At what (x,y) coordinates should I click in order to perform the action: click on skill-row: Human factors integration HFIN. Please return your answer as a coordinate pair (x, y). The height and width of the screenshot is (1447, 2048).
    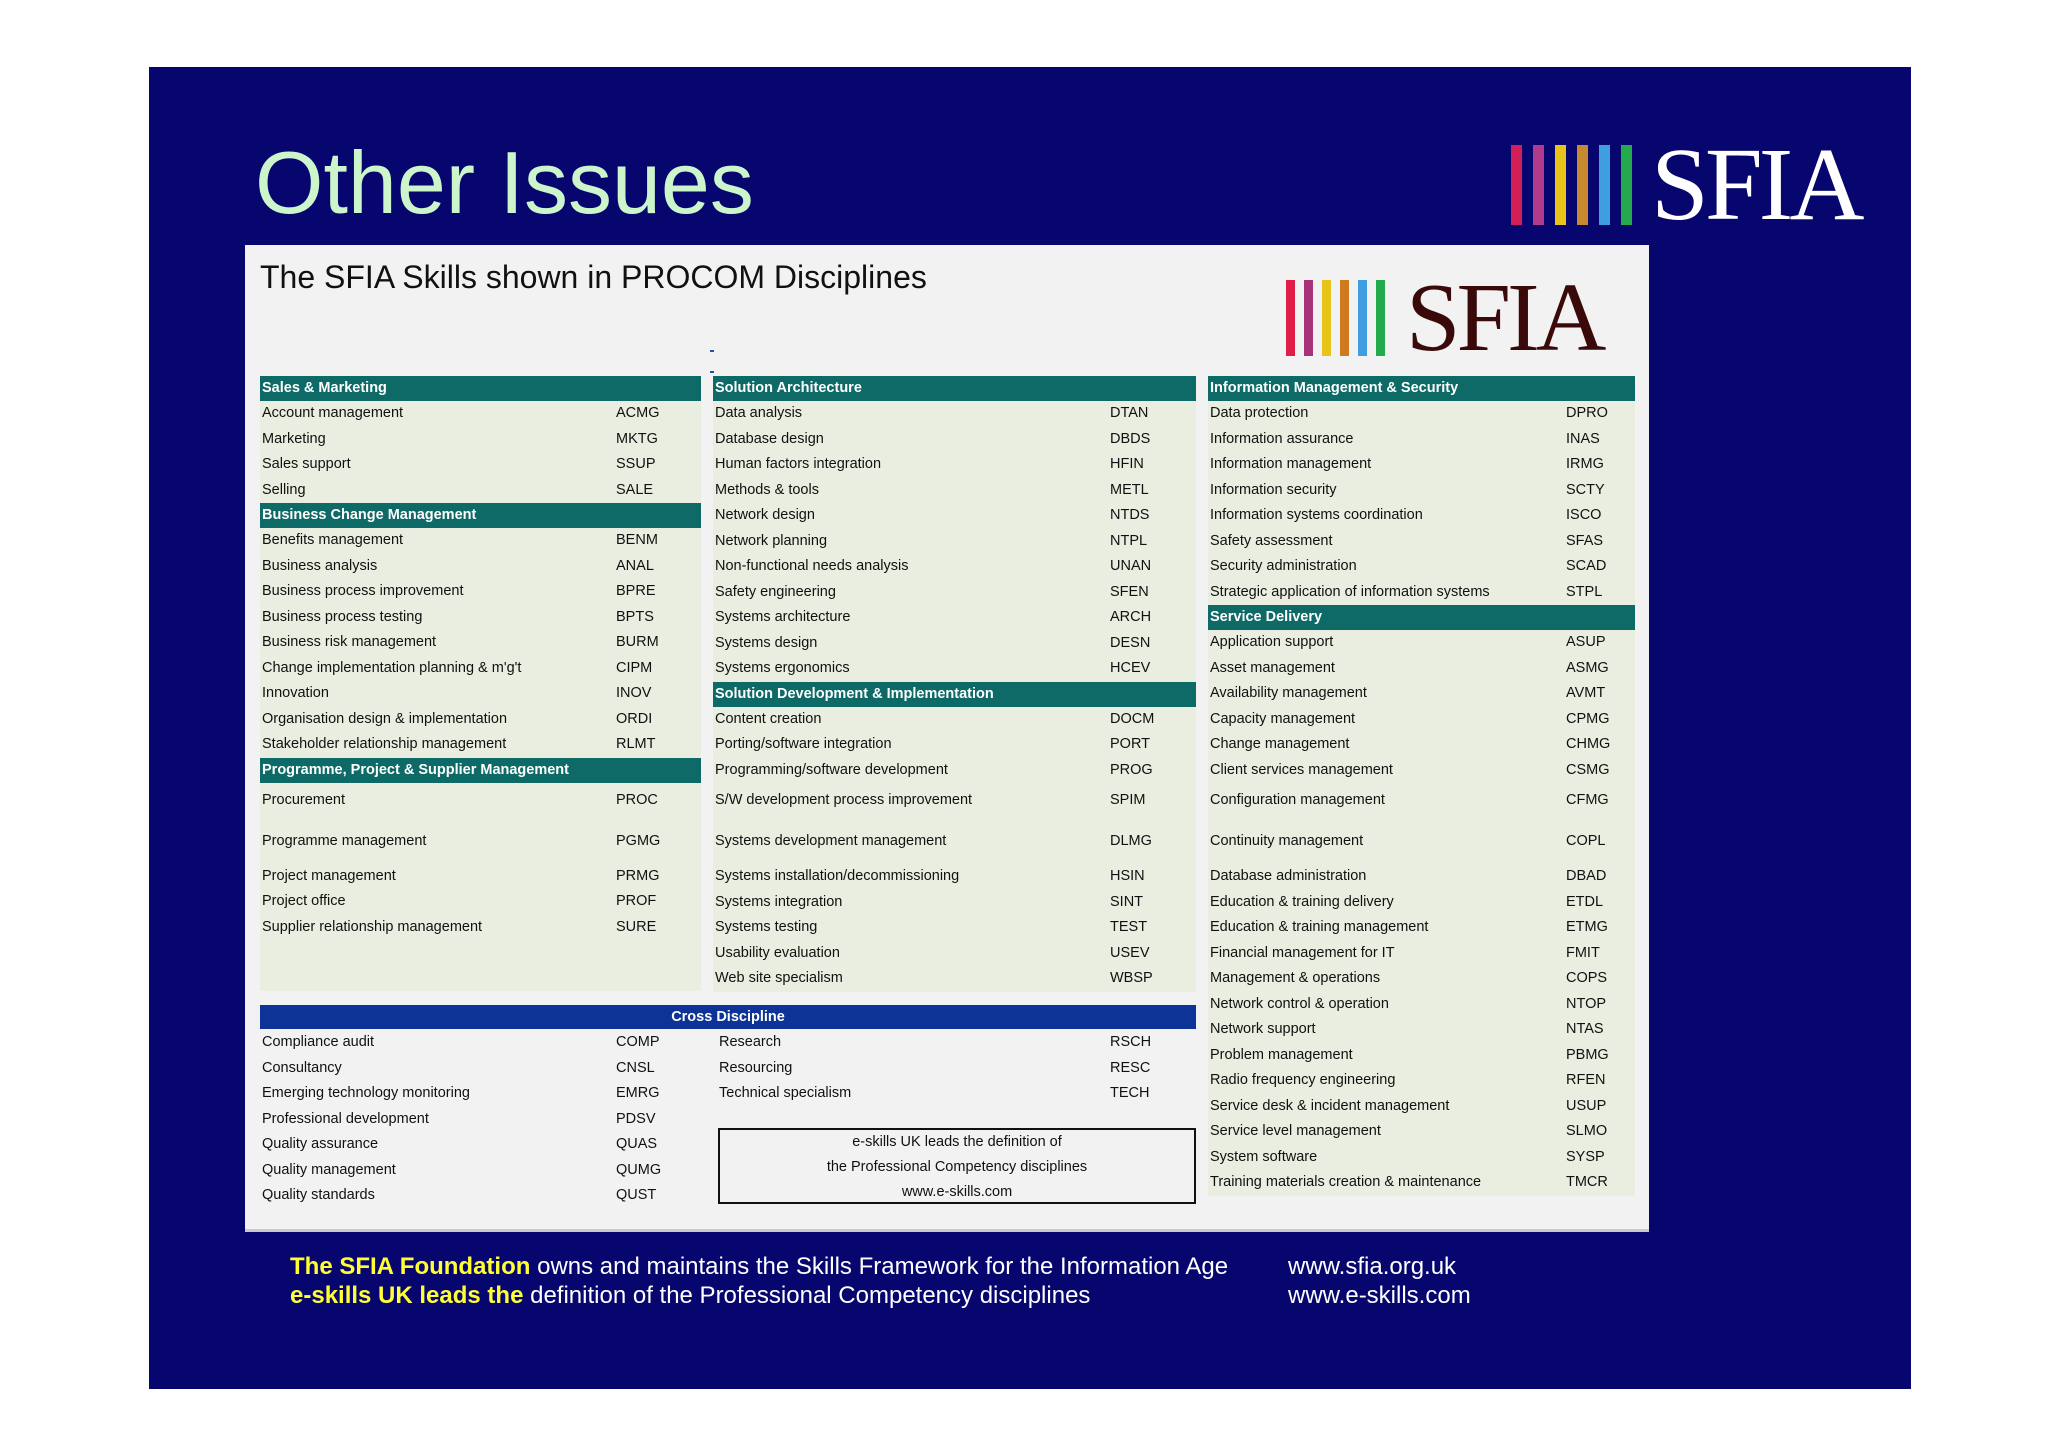
    Looking at the image, I should click on (954, 465).